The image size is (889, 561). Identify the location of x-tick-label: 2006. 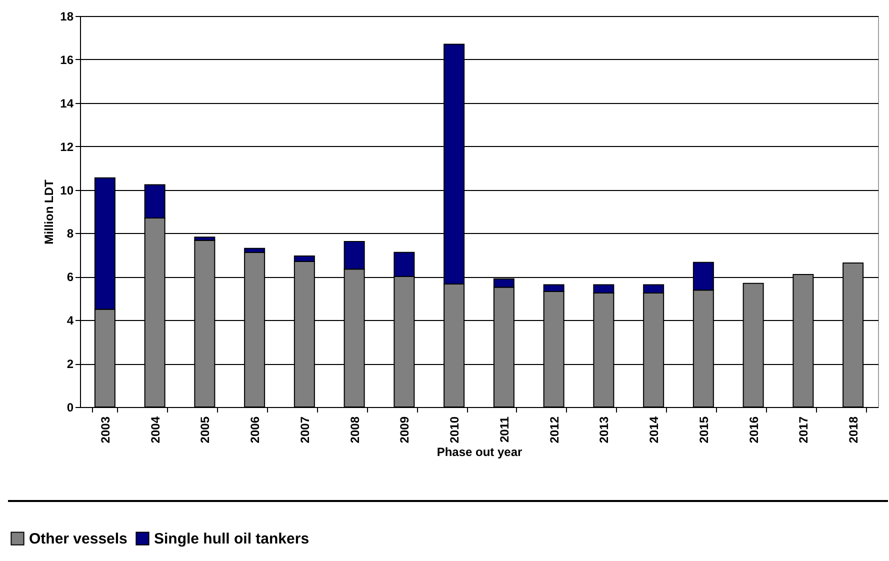
(255, 430).